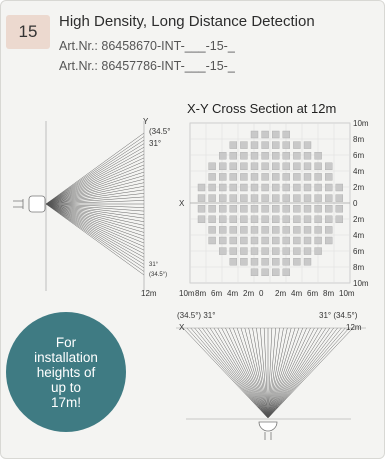 The width and height of the screenshot is (385, 459). Describe the element at coordinates (66, 357) in the screenshot. I see `callout-line-2: installation` at that location.